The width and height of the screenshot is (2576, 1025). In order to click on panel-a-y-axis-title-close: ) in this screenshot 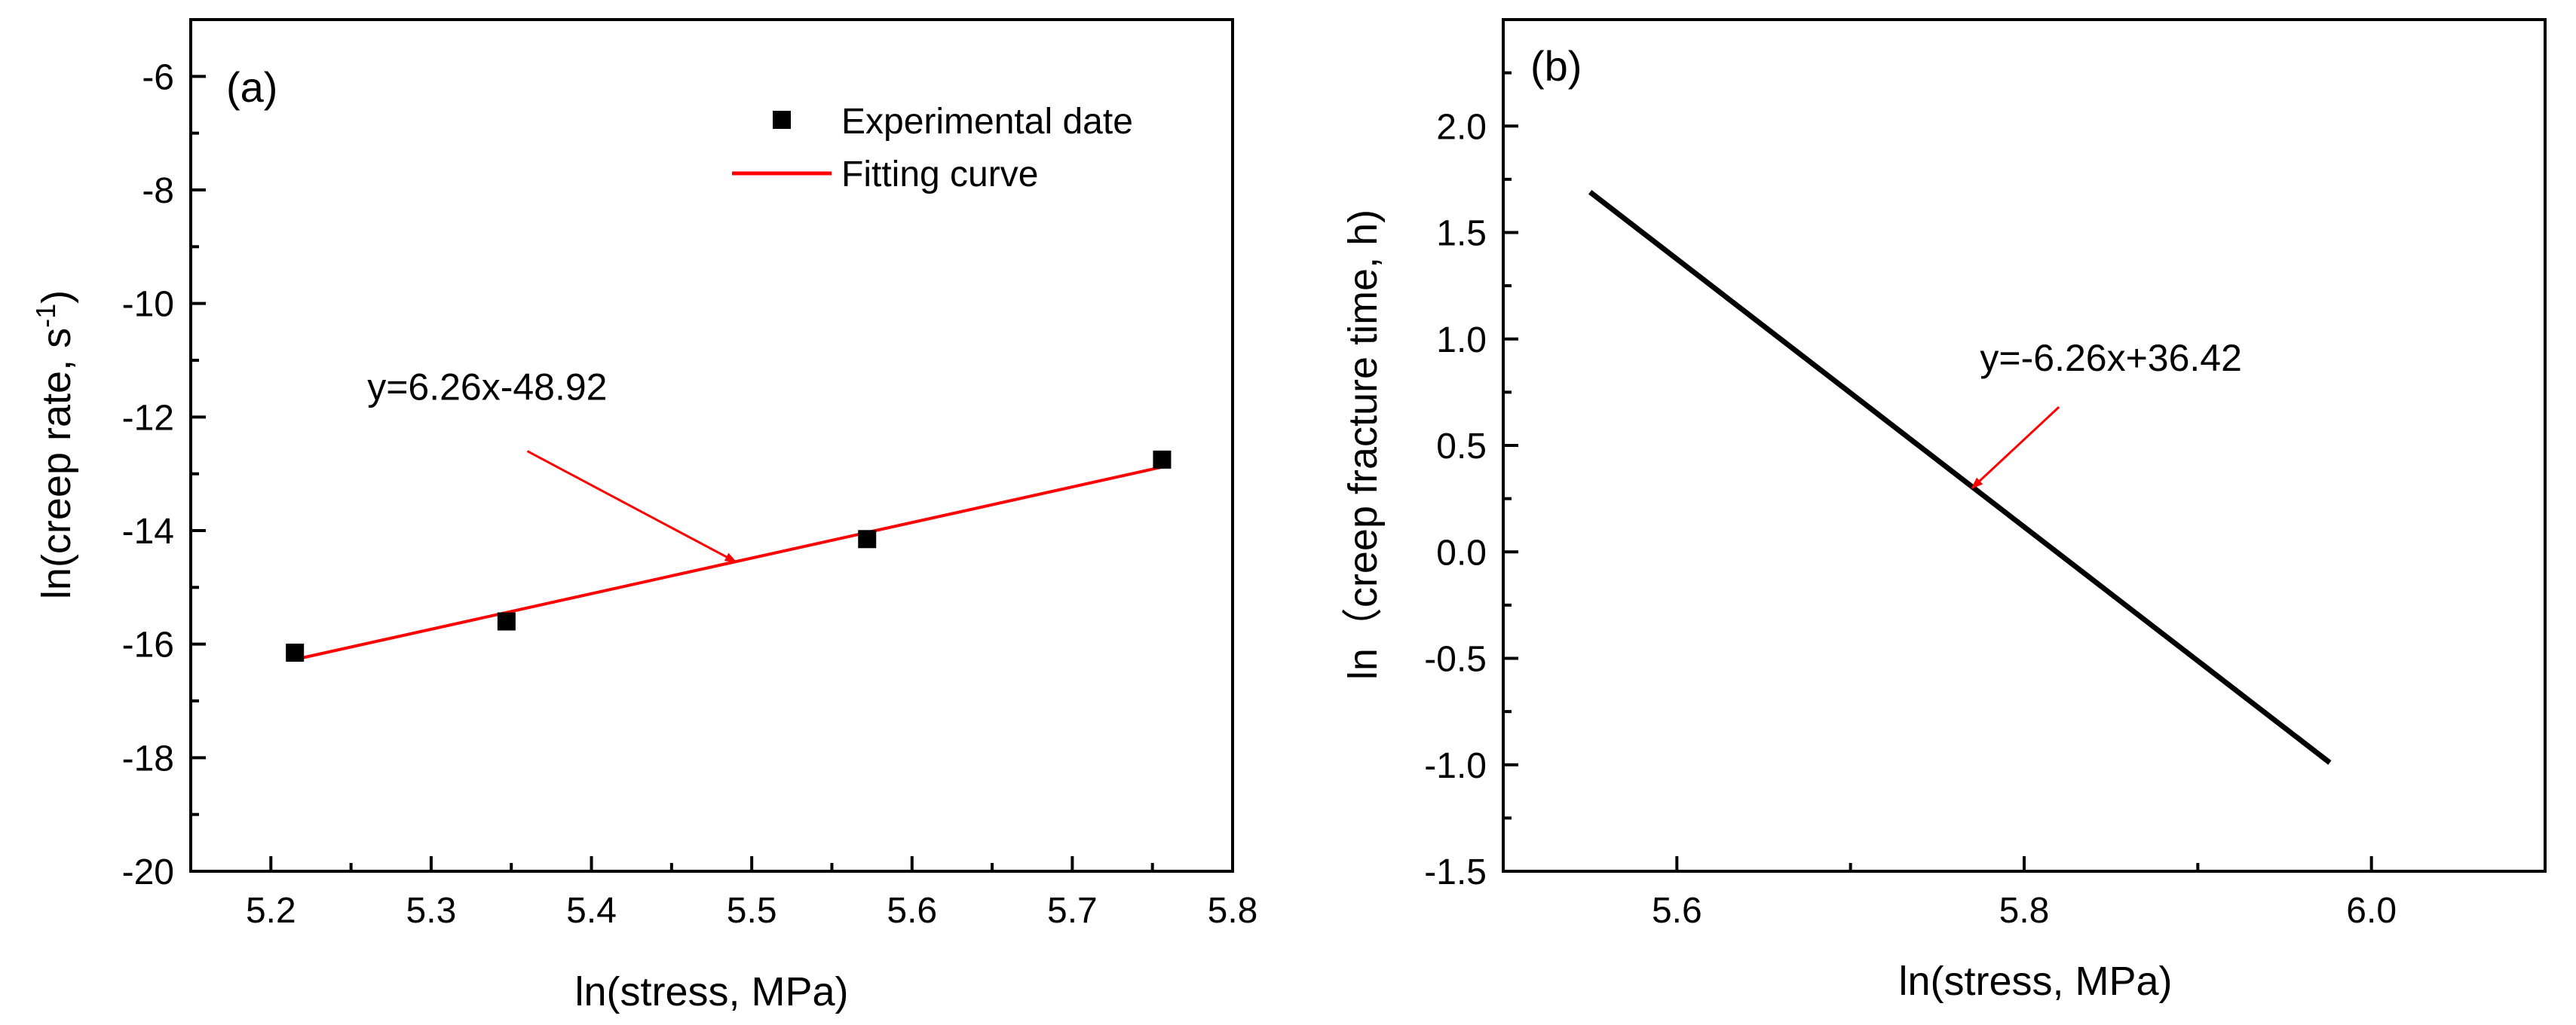, I will do `click(56, 297)`.